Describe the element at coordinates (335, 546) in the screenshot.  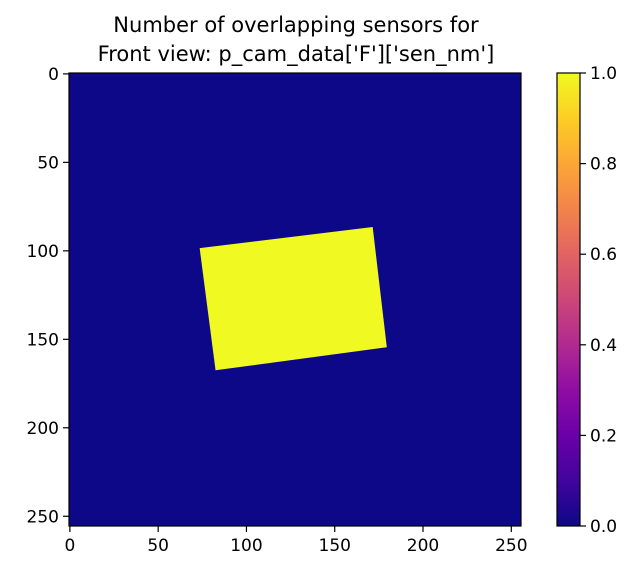
I see `x-tick-label: 150` at that location.